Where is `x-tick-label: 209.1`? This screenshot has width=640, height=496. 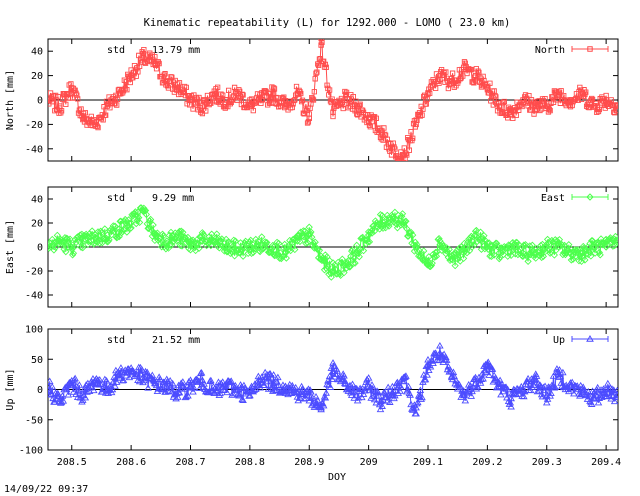 x-tick-label: 209.1 is located at coordinates (428, 462).